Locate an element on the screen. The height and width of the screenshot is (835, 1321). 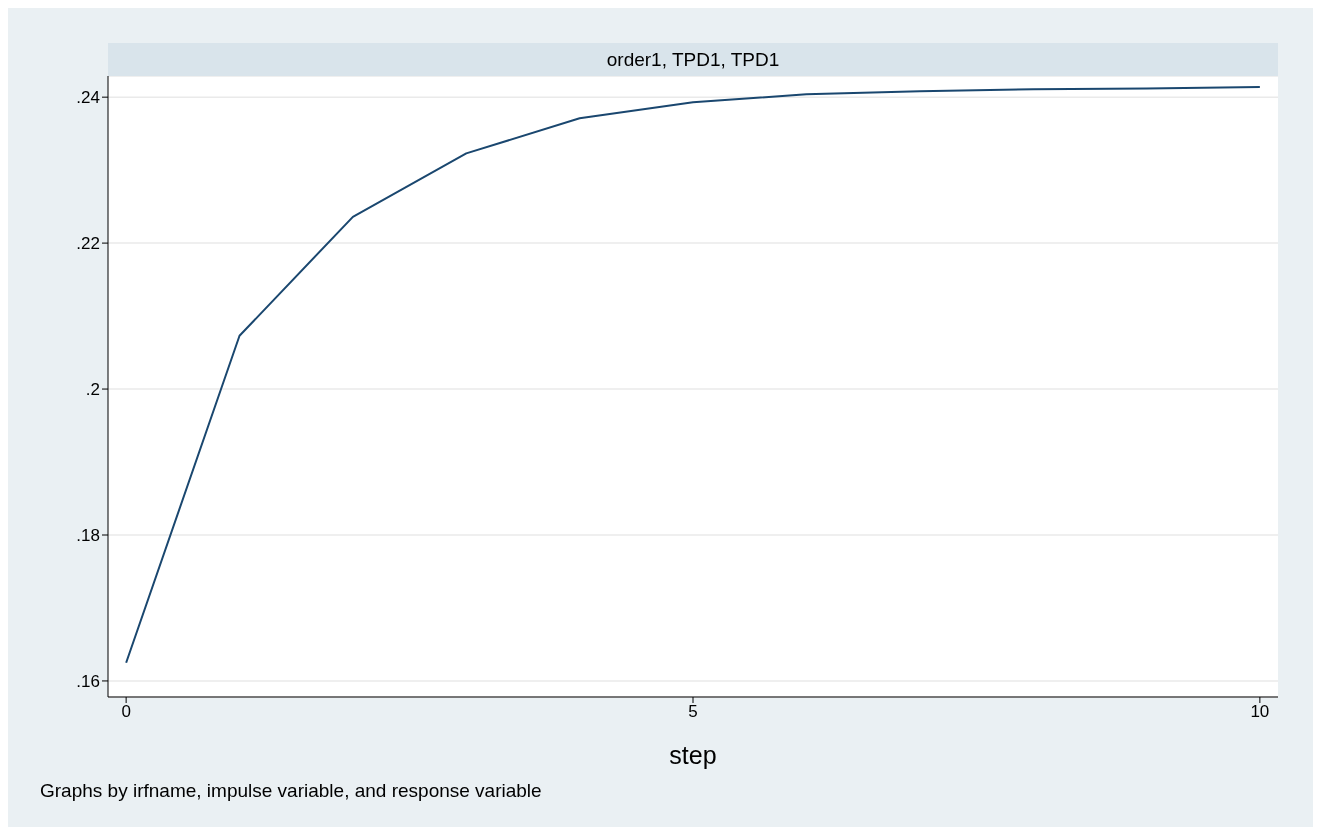
y-tick-label: .22 is located at coordinates (88, 244).